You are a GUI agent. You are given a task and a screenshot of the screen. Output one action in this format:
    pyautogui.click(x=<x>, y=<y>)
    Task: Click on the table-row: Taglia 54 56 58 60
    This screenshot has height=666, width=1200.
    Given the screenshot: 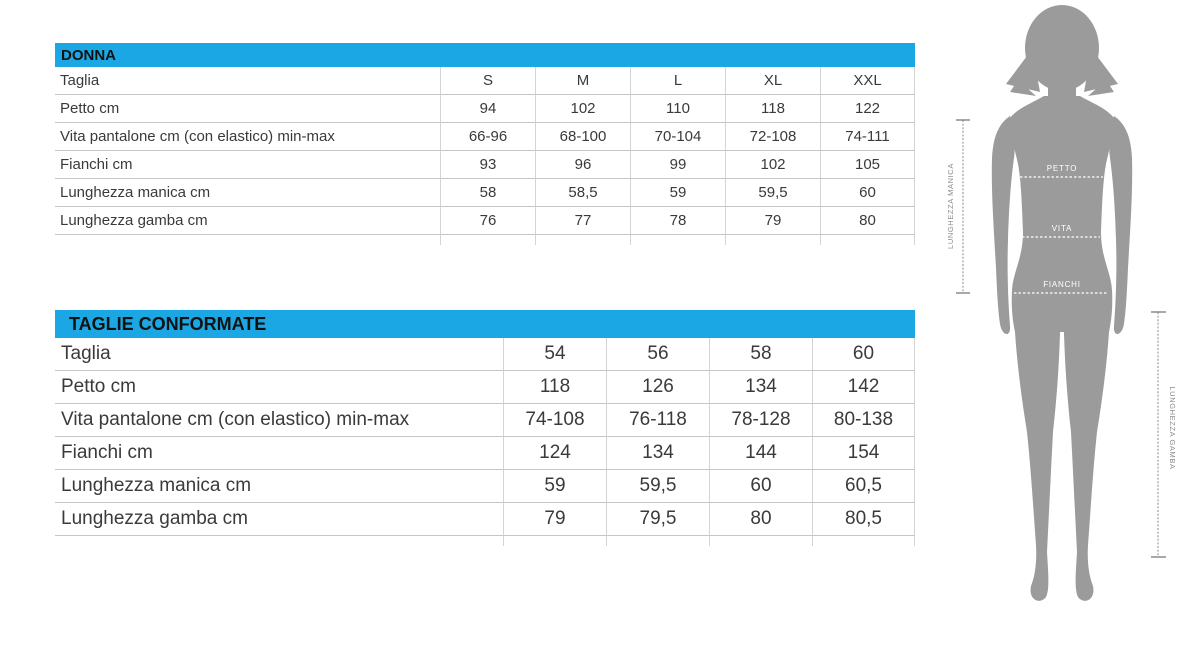 What is the action you would take?
    pyautogui.click(x=485, y=354)
    